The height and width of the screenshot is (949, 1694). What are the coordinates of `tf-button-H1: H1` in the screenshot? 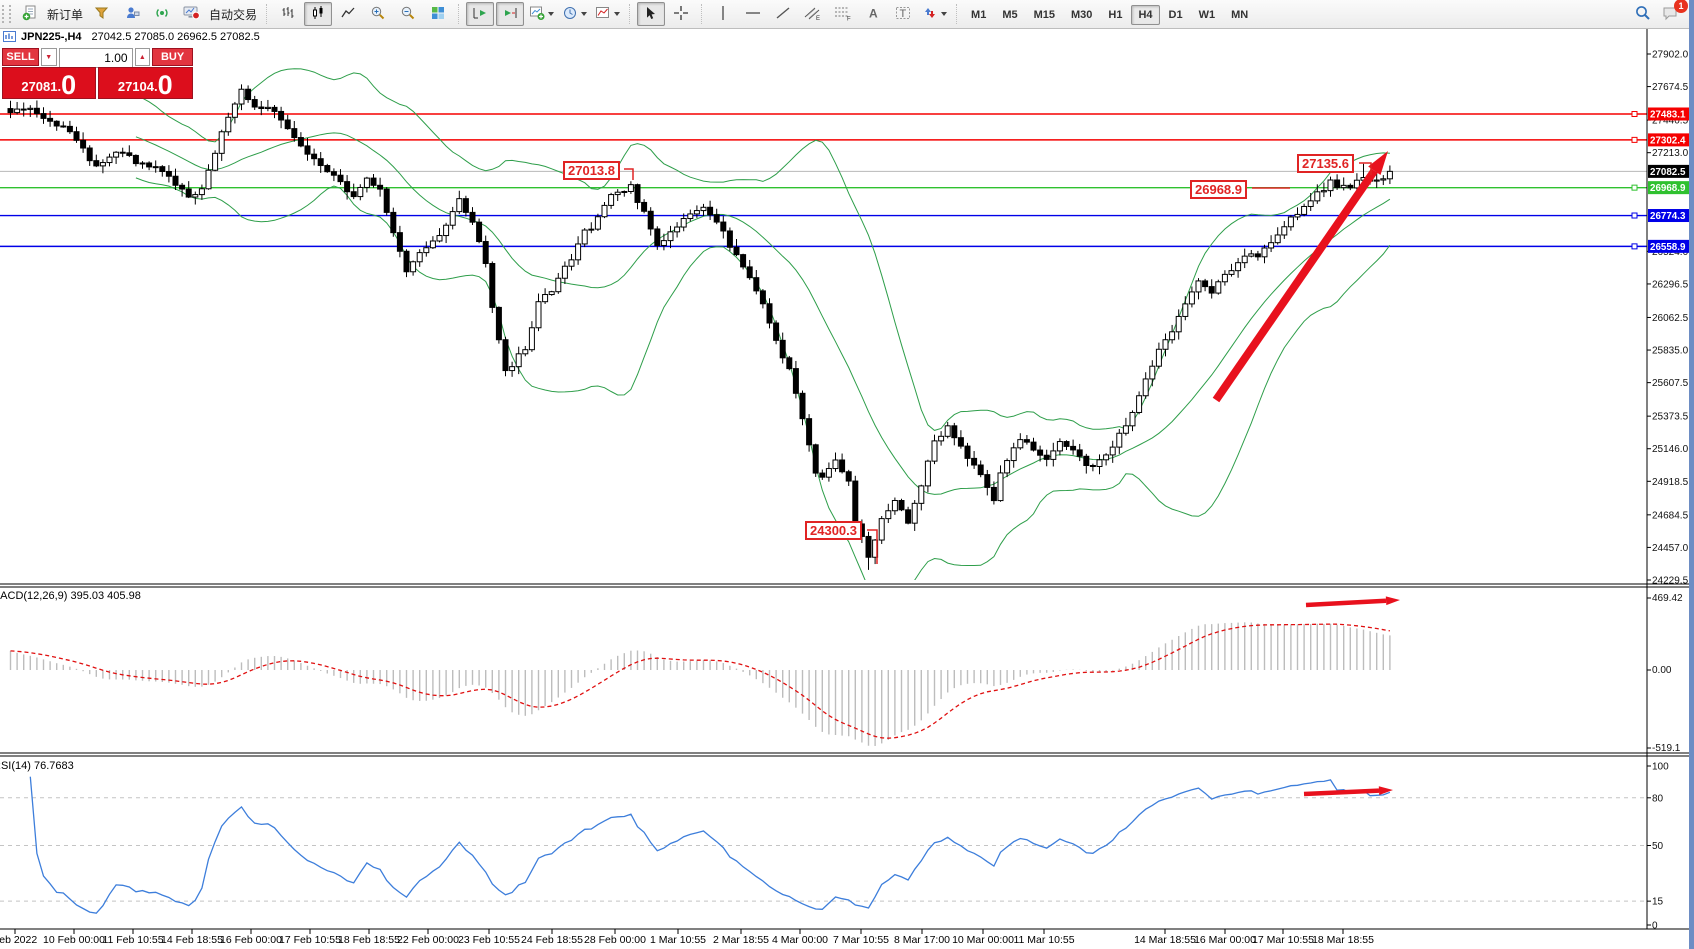 It's located at (1115, 15).